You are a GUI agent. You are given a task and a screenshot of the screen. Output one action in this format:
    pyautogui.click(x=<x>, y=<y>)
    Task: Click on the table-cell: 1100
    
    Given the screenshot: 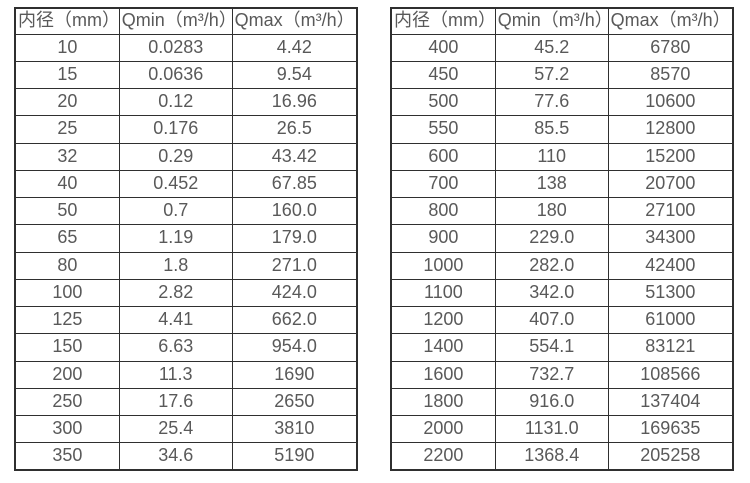 What is the action you would take?
    pyautogui.click(x=443, y=293)
    